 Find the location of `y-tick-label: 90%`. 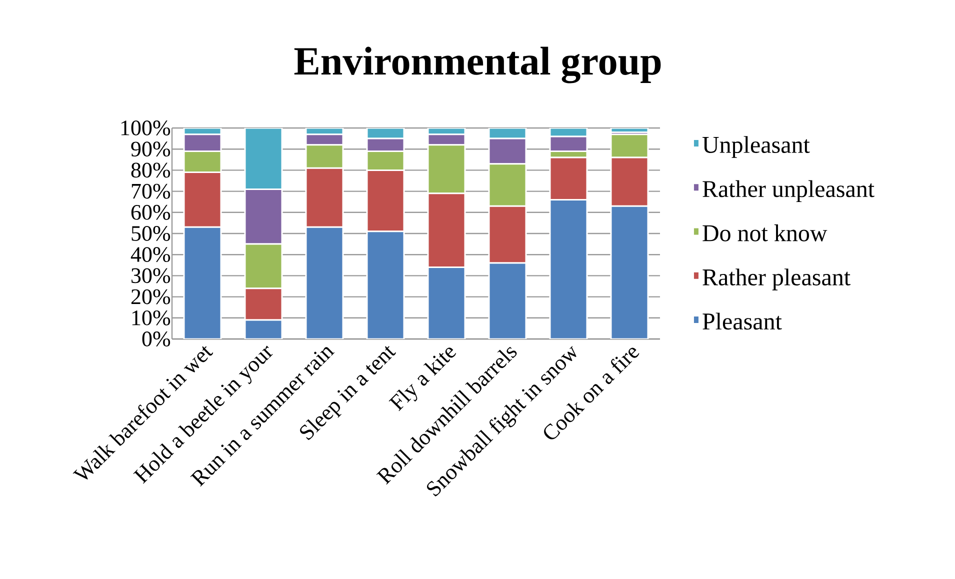

y-tick-label: 90% is located at coordinates (150, 149).